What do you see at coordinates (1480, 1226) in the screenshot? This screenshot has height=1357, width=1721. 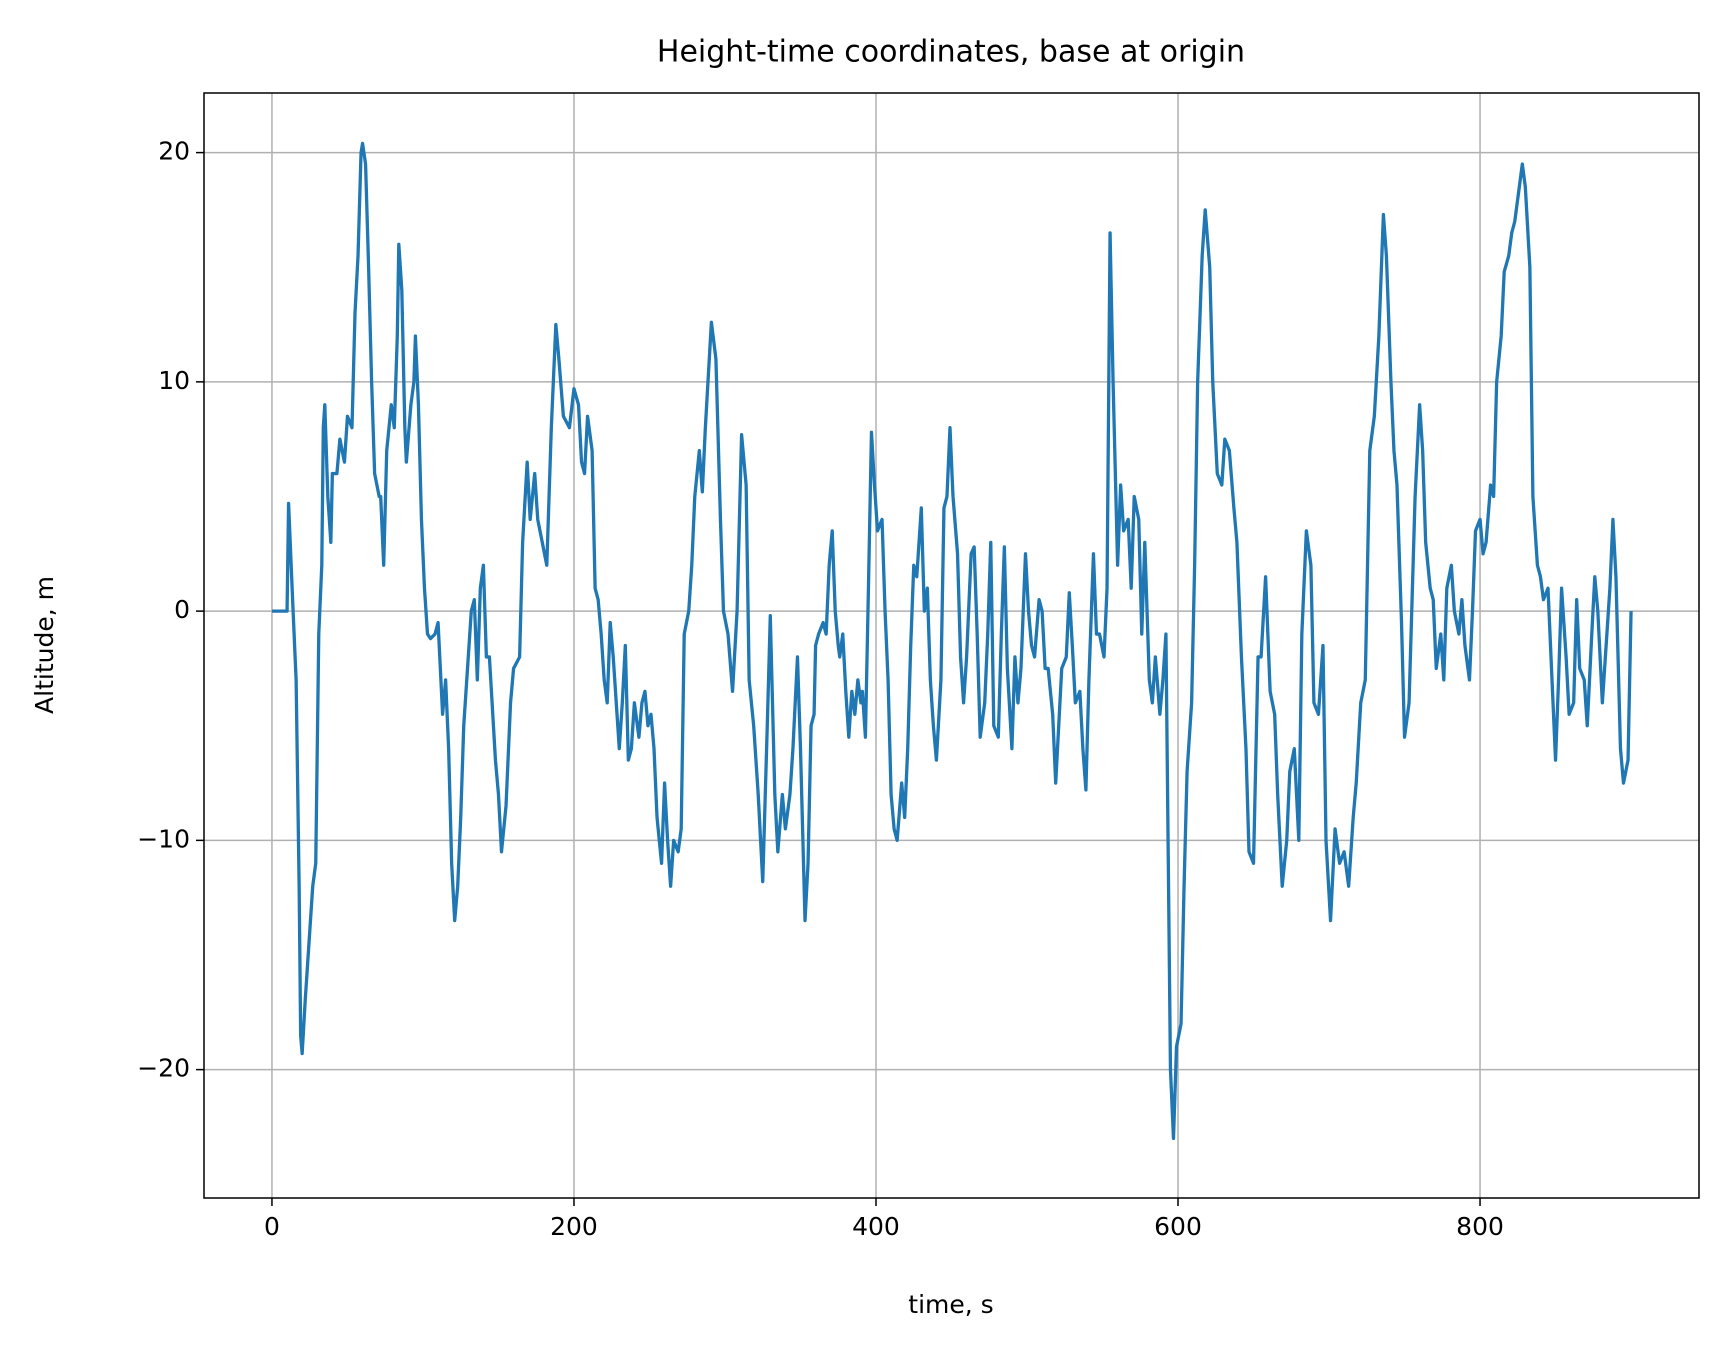 I see `x-tick-label: 800` at bounding box center [1480, 1226].